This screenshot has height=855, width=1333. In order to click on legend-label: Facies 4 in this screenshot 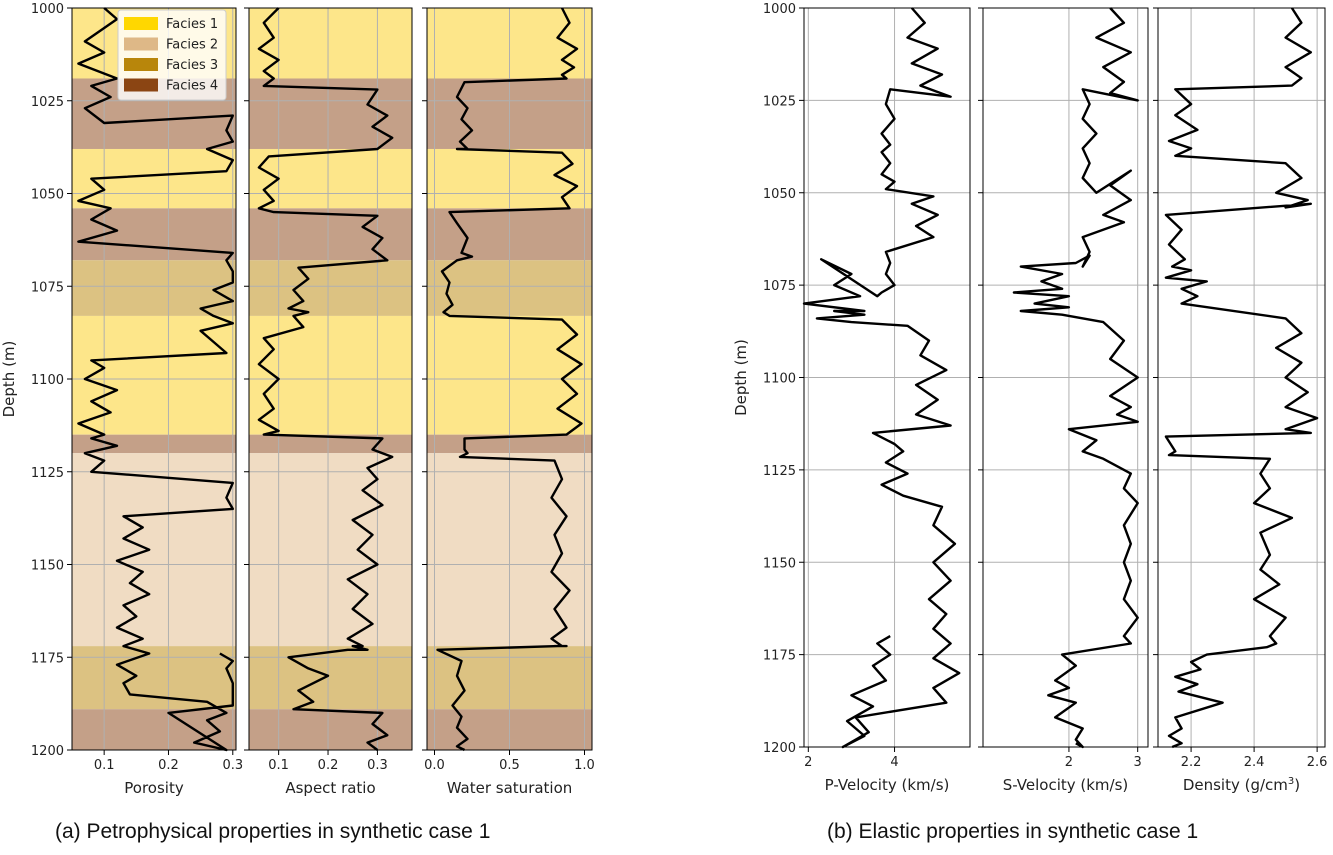, I will do `click(192, 86)`.